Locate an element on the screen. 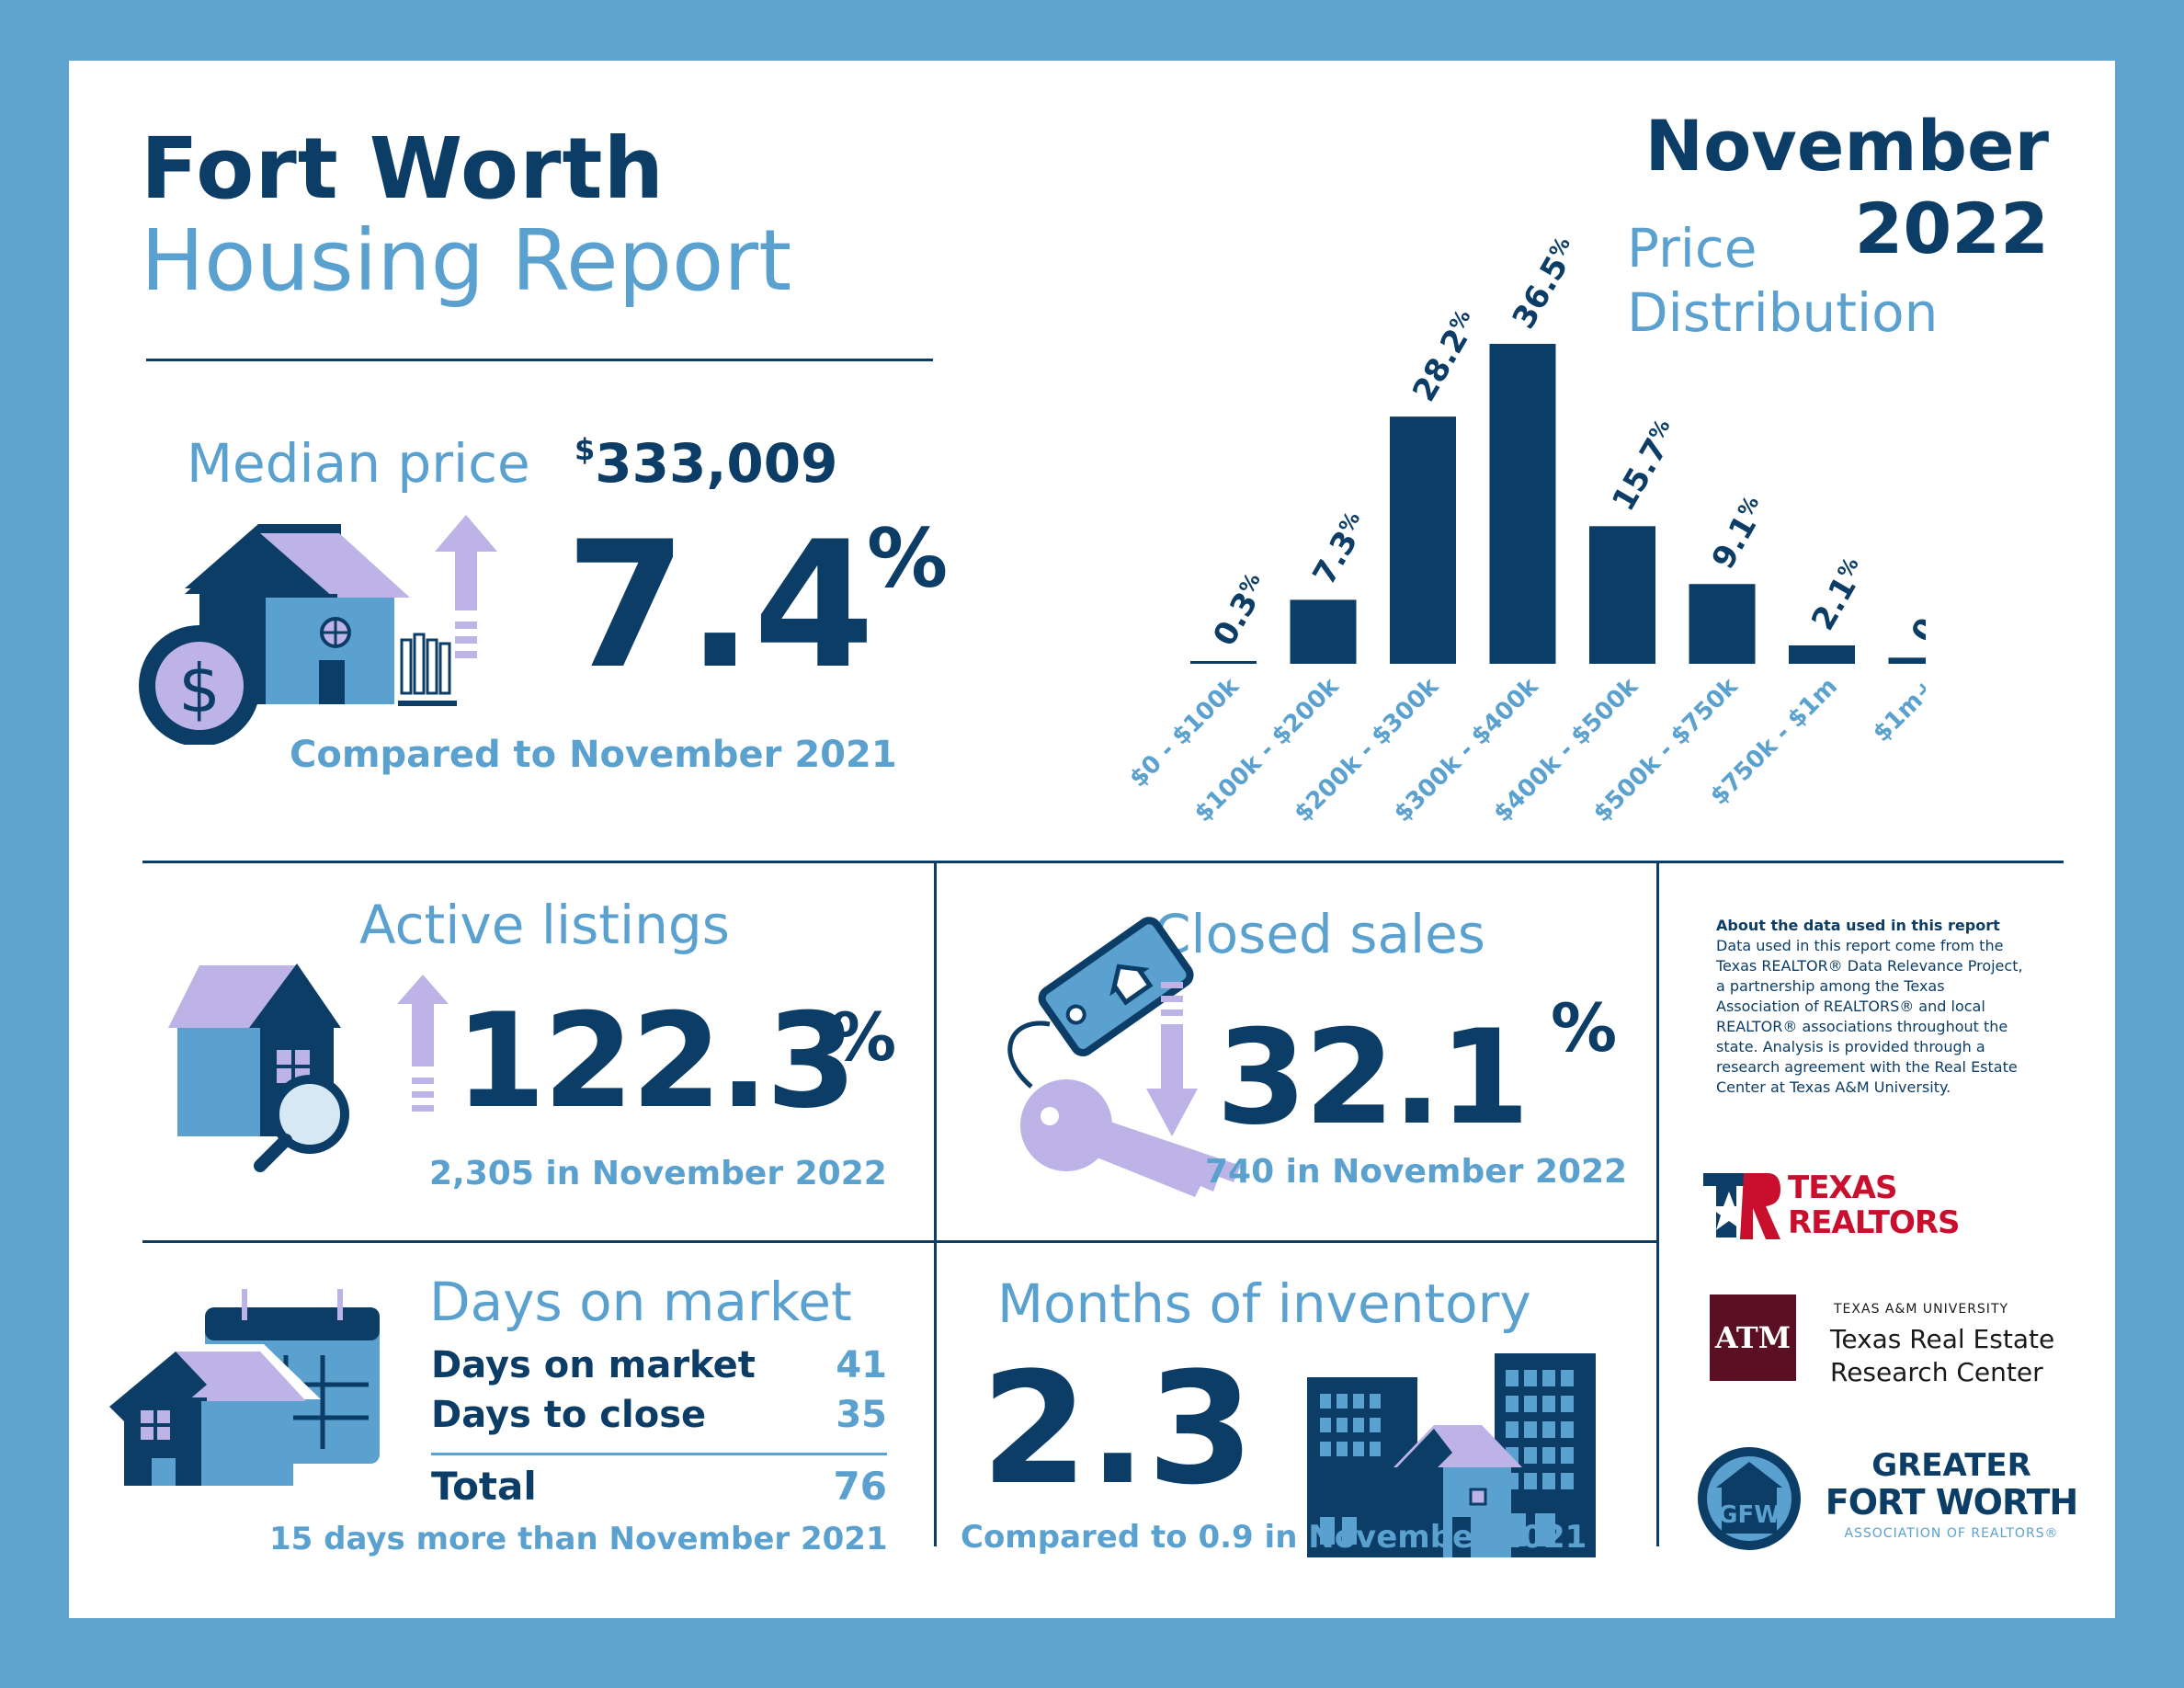 The height and width of the screenshot is (1688, 2184). tamu-logo-icon: ATM is located at coordinates (1753, 1338).